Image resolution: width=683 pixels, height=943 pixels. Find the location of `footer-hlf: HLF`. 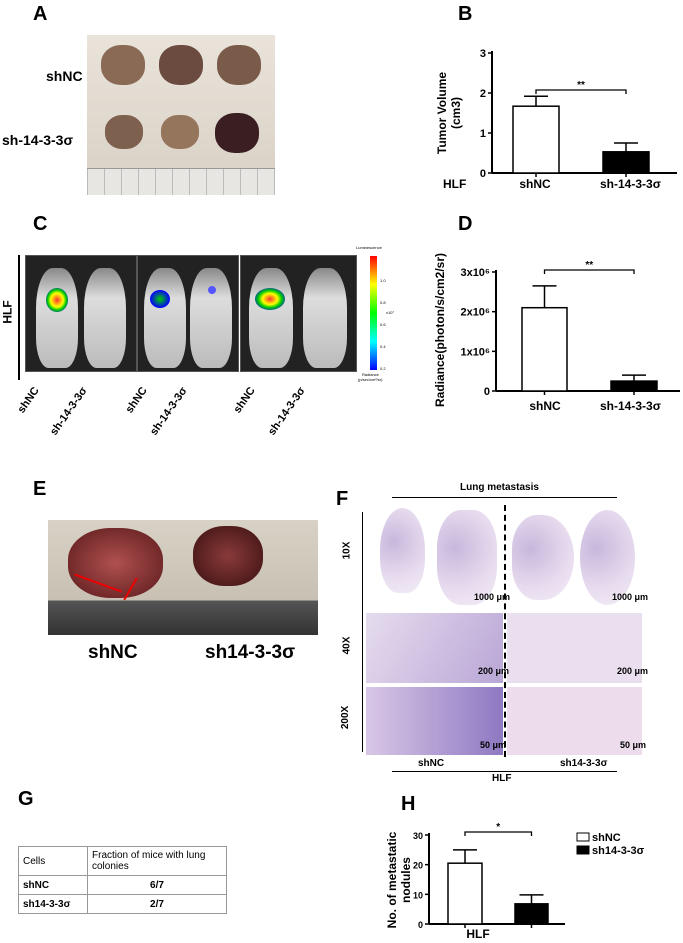

footer-hlf: HLF is located at coordinates (502, 778).